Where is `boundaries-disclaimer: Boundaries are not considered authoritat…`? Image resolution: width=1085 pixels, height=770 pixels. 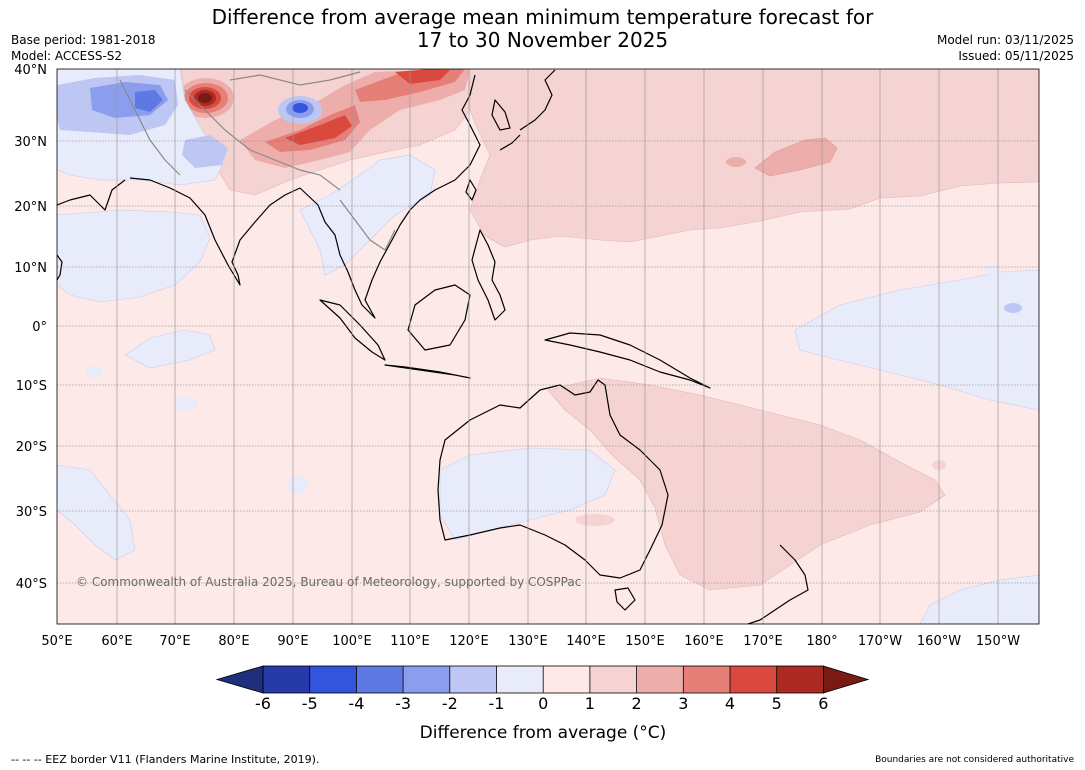 boundaries-disclaimer: Boundaries are not considered authoritat… is located at coordinates (974, 760).